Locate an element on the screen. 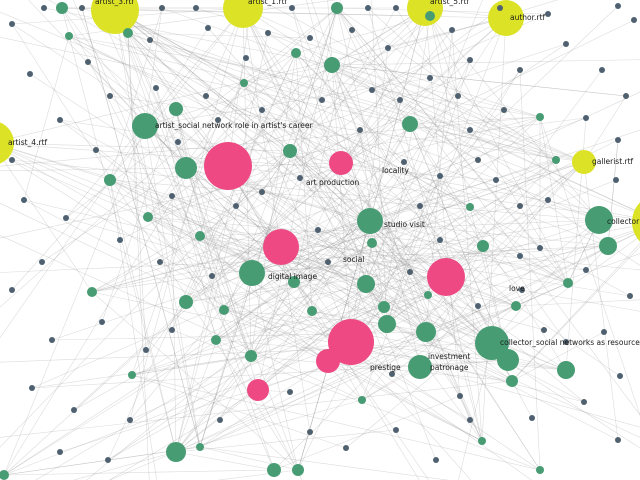  concept-node-c-e is located at coordinates (110, 180).